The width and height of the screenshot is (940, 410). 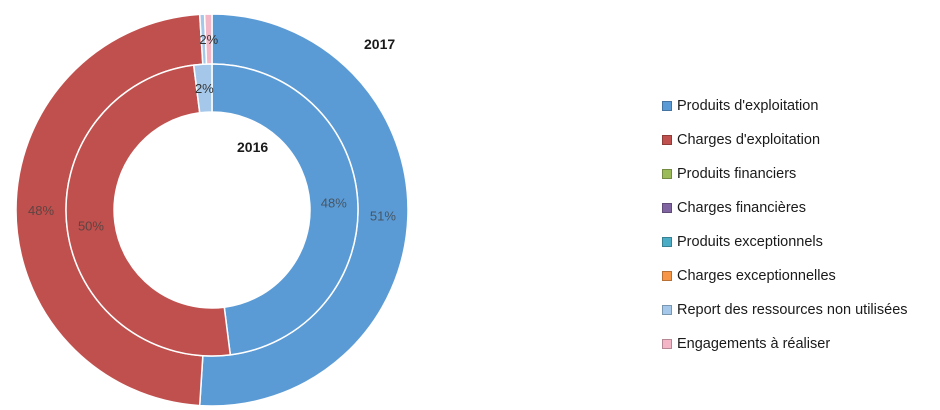 I want to click on data-label-2017-charges-d-exploitation: 48%, so click(x=41, y=210).